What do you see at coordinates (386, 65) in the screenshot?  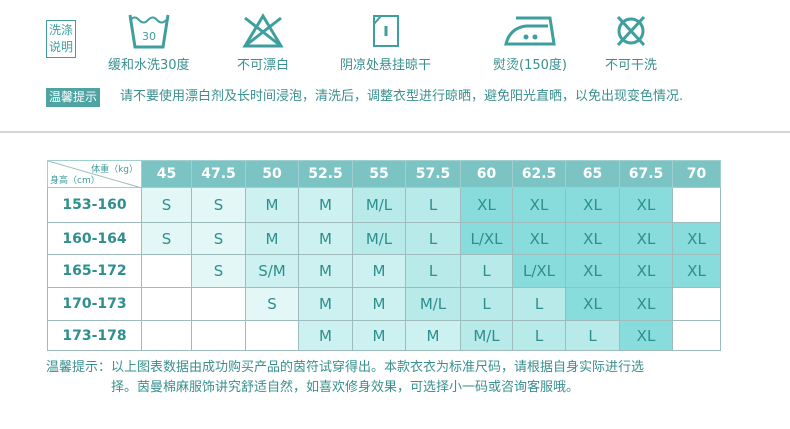 I see `care-label: 阴凉处悬挂晾干` at bounding box center [386, 65].